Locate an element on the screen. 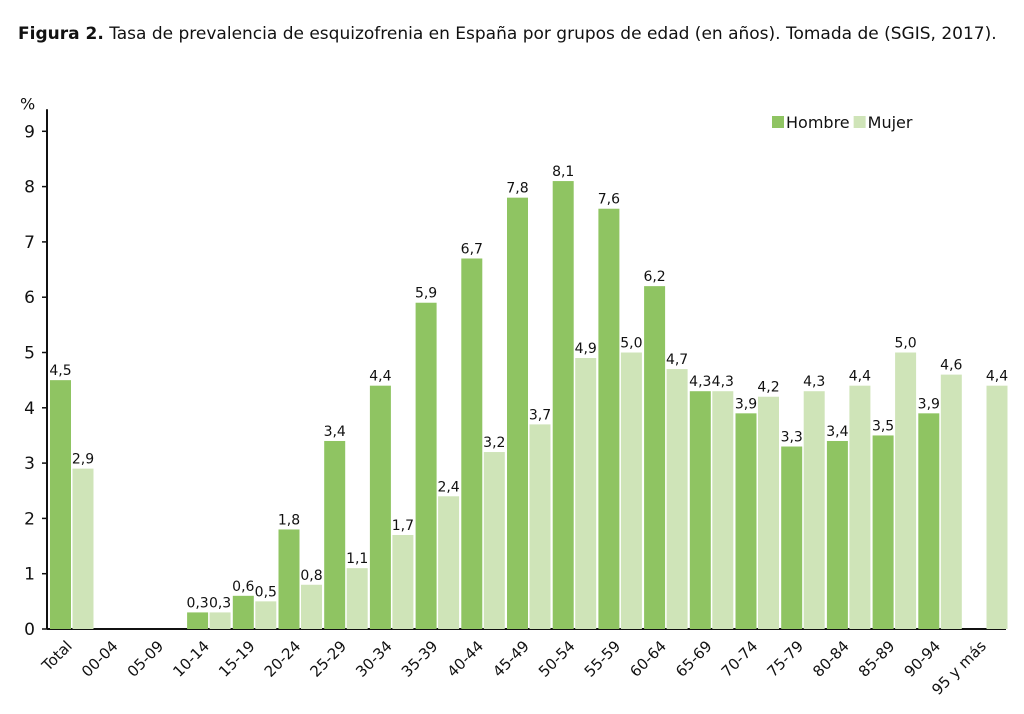 Image resolution: width=1024 pixels, height=714 pixels. x-tick-label: 10-14 is located at coordinates (191, 659).